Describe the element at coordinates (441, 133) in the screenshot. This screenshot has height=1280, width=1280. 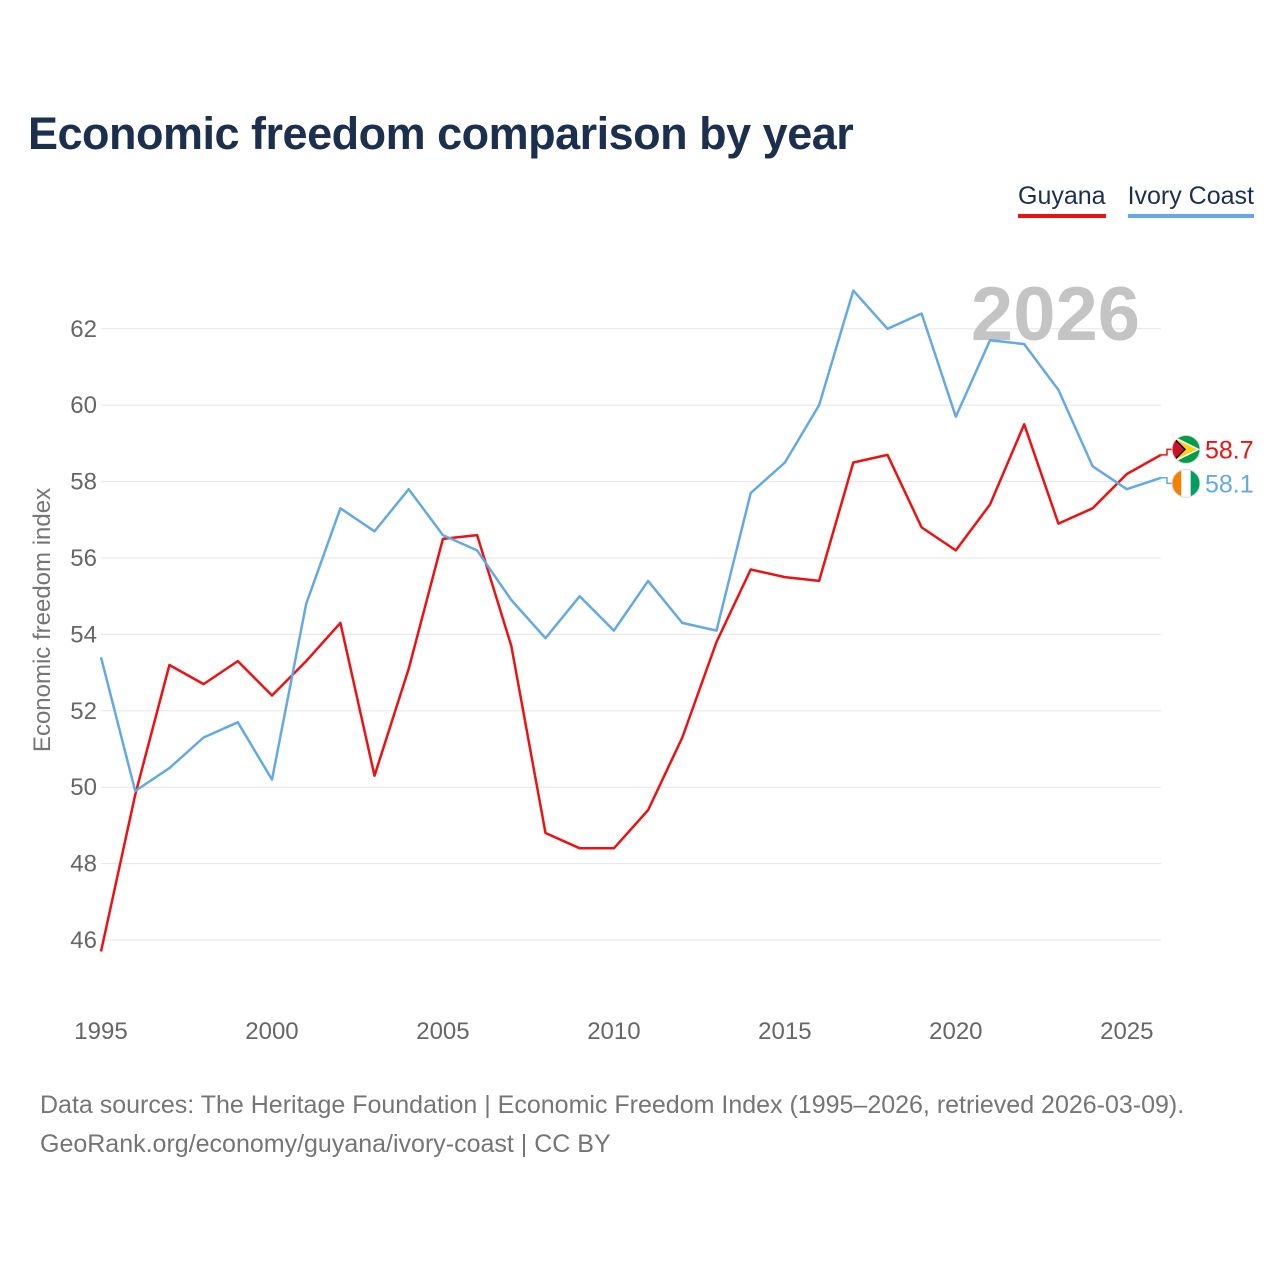
I see `chart-title: Economic freedom comparison by year` at that location.